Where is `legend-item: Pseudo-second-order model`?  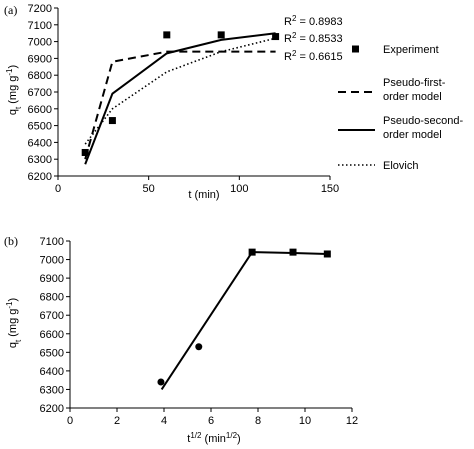 legend-item: Pseudo-second-order model is located at coordinates (400, 128).